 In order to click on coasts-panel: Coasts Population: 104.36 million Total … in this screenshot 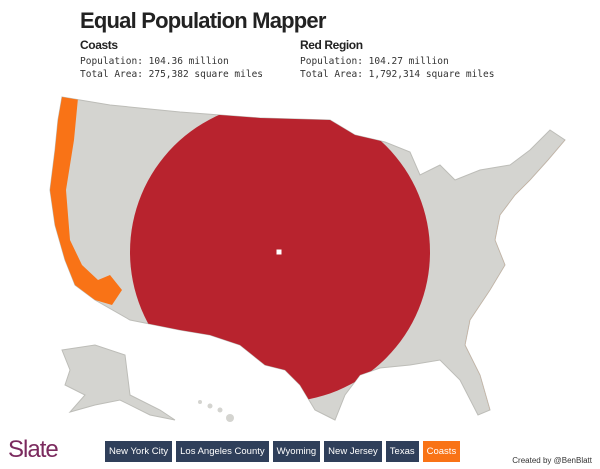, I will do `click(171, 59)`.